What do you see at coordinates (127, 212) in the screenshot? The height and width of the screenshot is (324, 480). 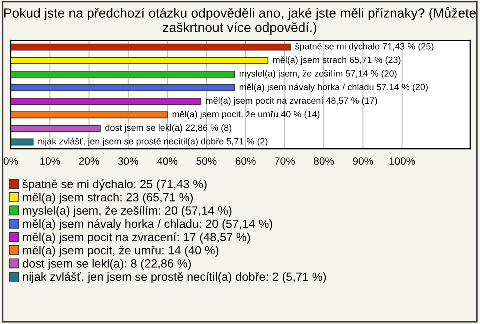 I see `legend-label: myslel(a) jsem, že zešílím: 20 (57,14 %)` at bounding box center [127, 212].